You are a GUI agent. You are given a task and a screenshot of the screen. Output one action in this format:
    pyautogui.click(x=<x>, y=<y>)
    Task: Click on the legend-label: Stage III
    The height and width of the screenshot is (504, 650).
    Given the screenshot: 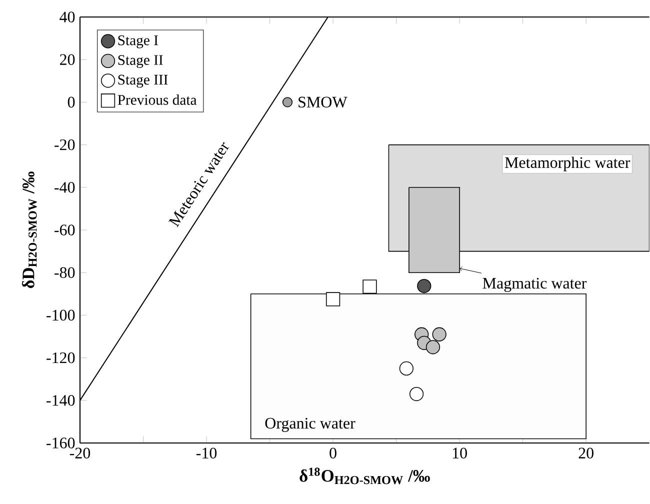 What is the action you would take?
    pyautogui.click(x=143, y=81)
    